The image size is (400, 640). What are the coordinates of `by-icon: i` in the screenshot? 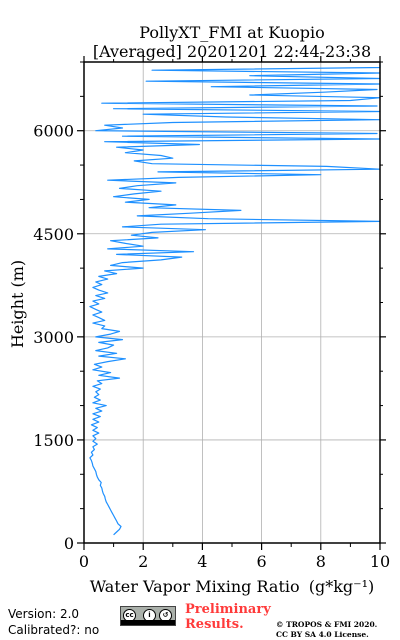 It's located at (149, 615).